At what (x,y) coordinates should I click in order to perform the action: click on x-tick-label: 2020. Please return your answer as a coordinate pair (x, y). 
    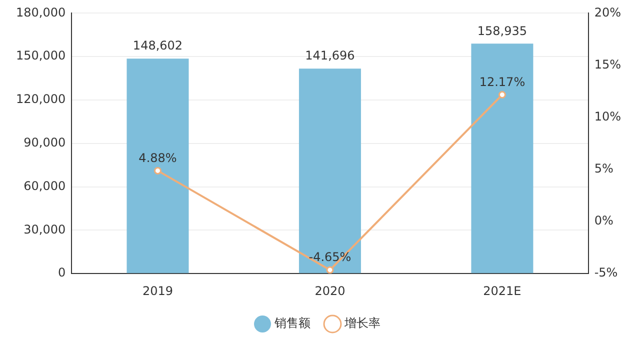
    Looking at the image, I should click on (330, 291).